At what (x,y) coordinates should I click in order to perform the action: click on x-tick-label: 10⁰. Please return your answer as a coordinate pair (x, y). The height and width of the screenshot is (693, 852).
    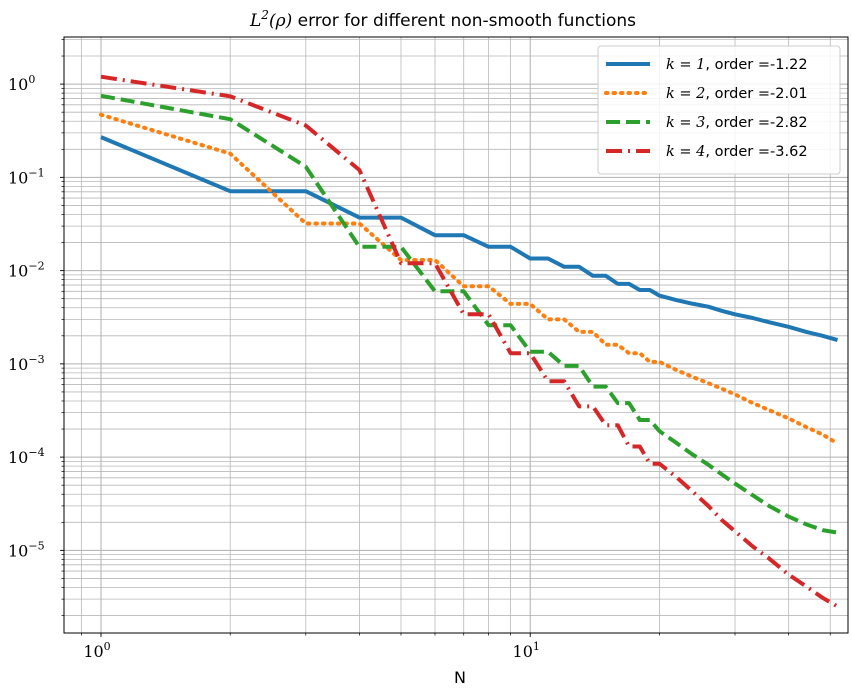
    Looking at the image, I should click on (96, 650).